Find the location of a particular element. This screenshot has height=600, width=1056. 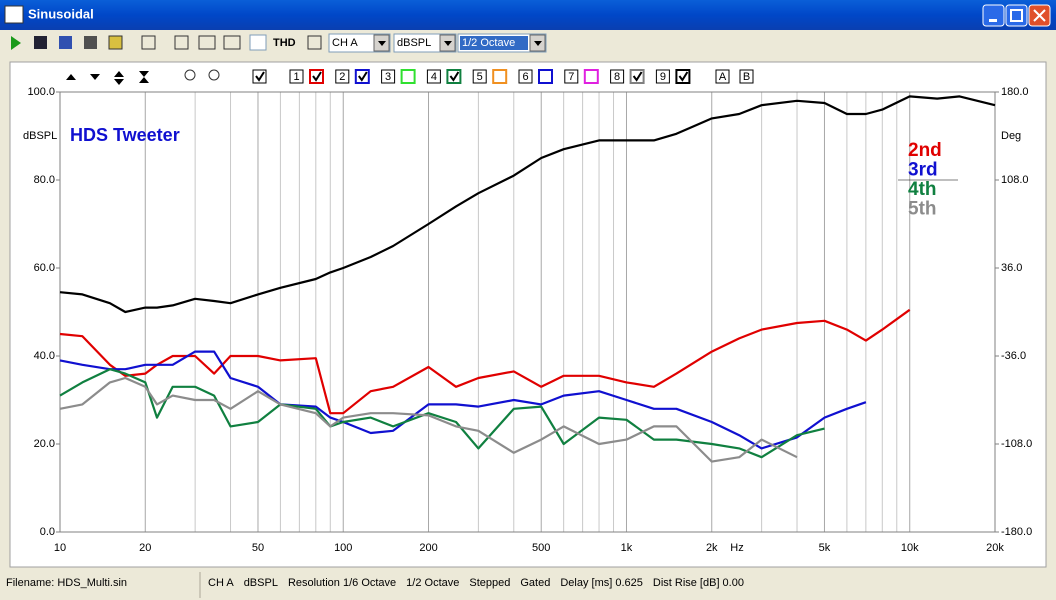

y2-axis-label: Deg is located at coordinates (1011, 136).